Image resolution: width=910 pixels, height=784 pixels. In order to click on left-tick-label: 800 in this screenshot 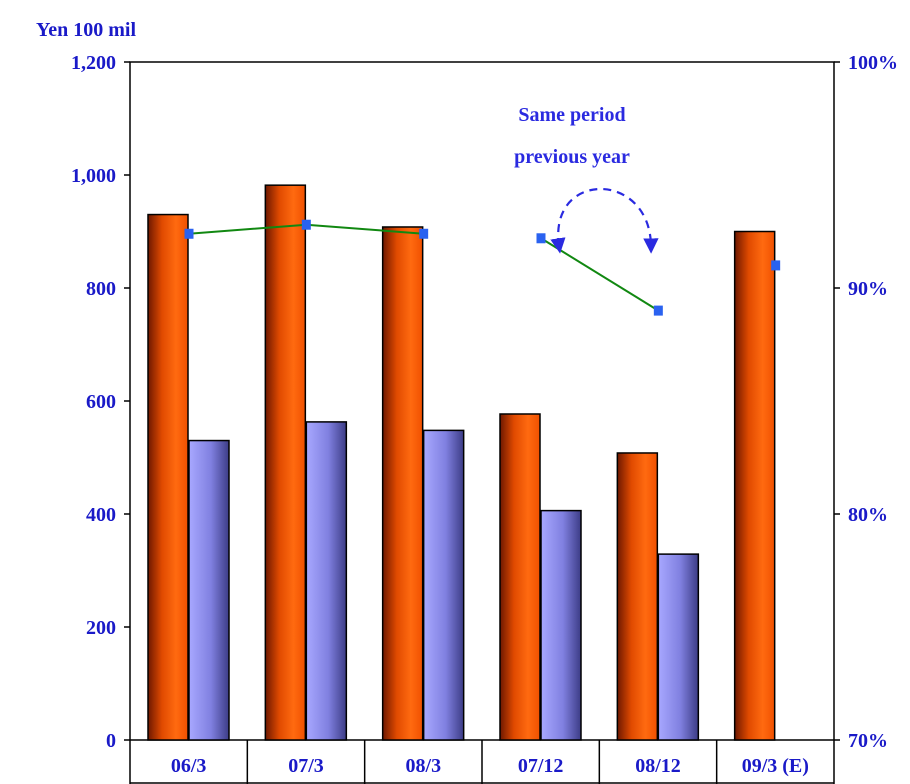, I will do `click(101, 289)`.